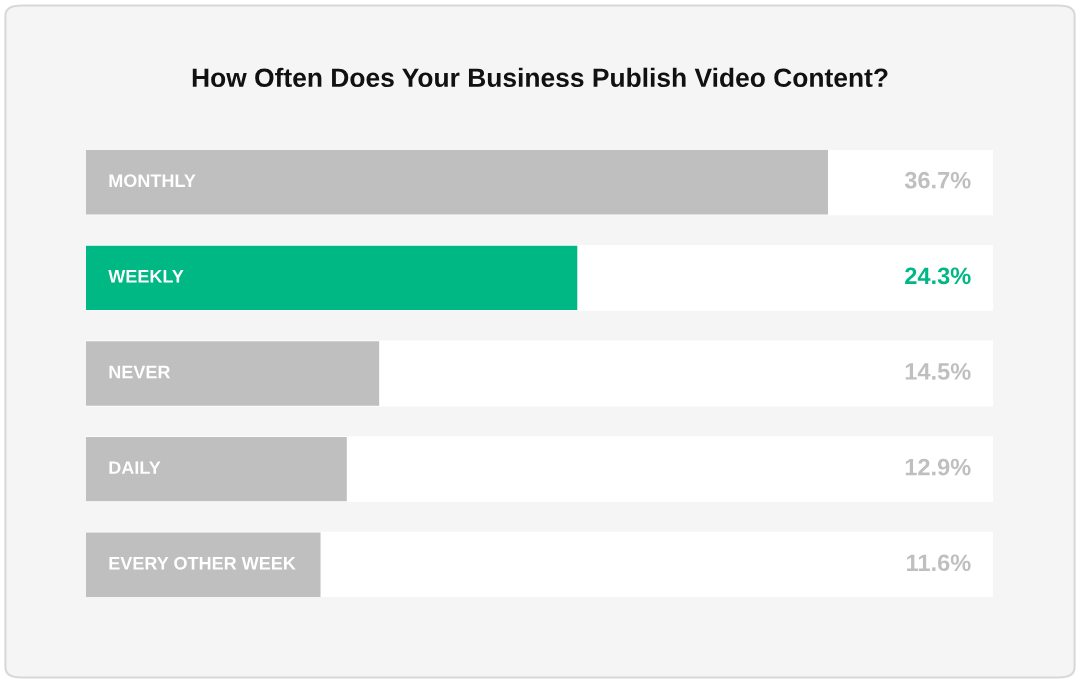 This screenshot has height=683, width=1080. I want to click on y-tick-label: EVERY OTHER WEEK, so click(202, 563).